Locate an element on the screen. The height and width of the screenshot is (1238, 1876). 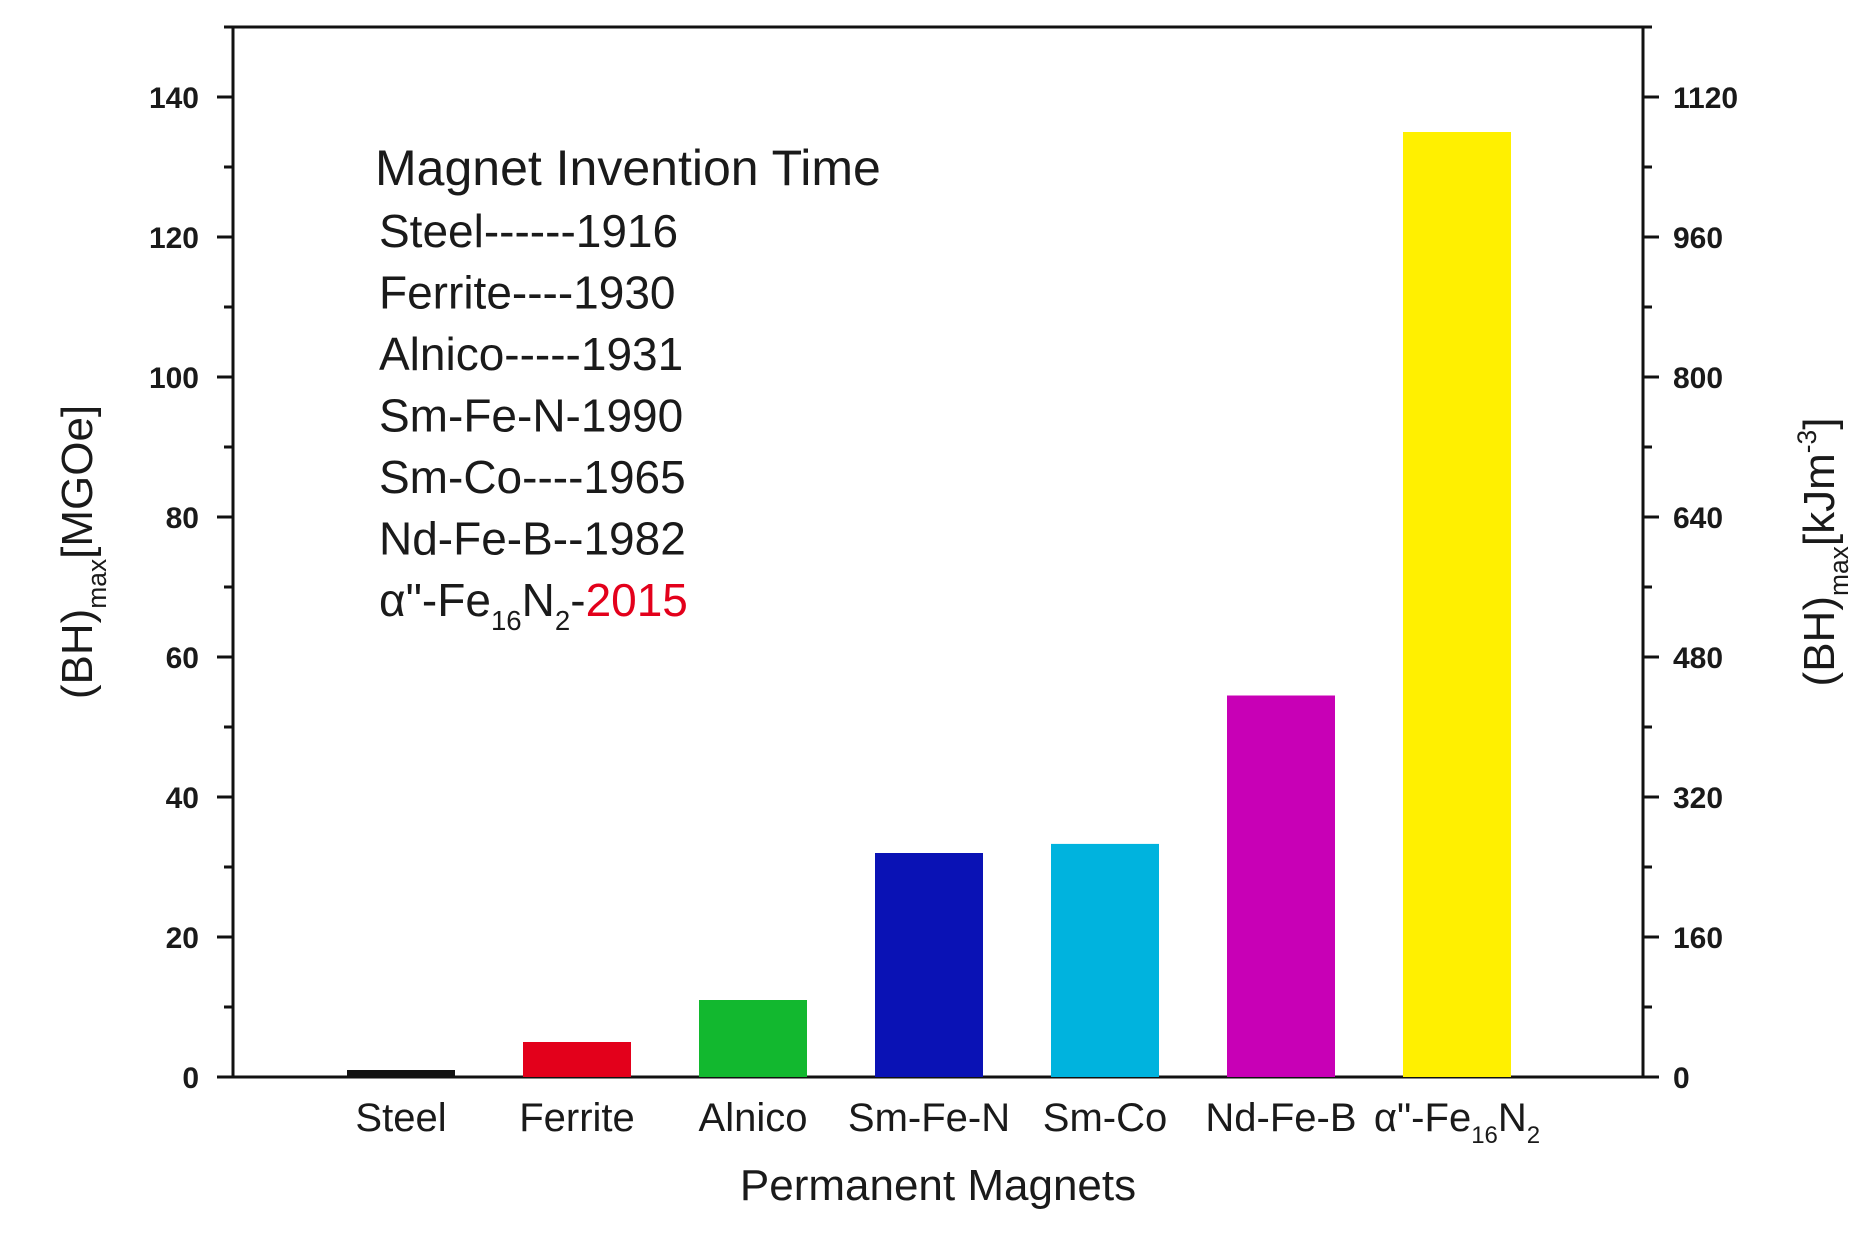
annotation-line: Nd-Fe-B--1982 is located at coordinates (532, 539).